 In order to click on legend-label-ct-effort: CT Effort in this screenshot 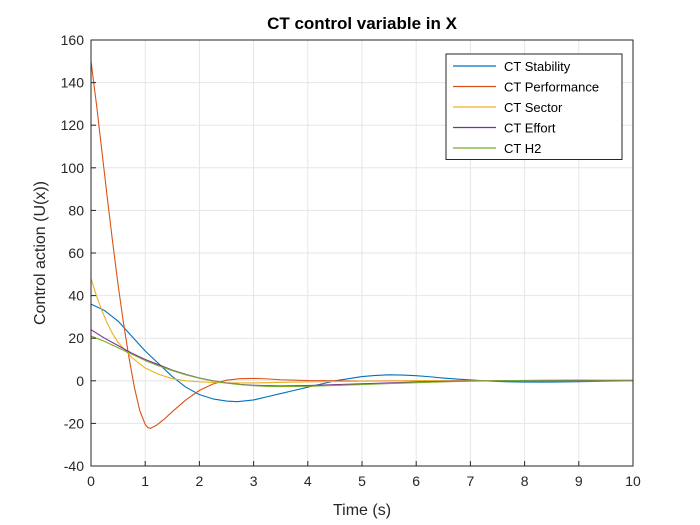, I will do `click(530, 128)`.